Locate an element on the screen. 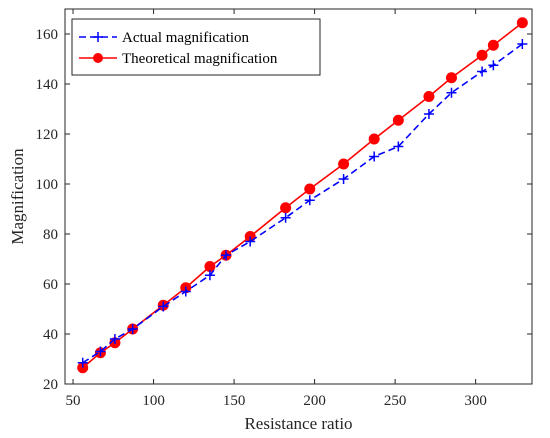 The image size is (550, 438). x-tick-label: 200 is located at coordinates (314, 401).